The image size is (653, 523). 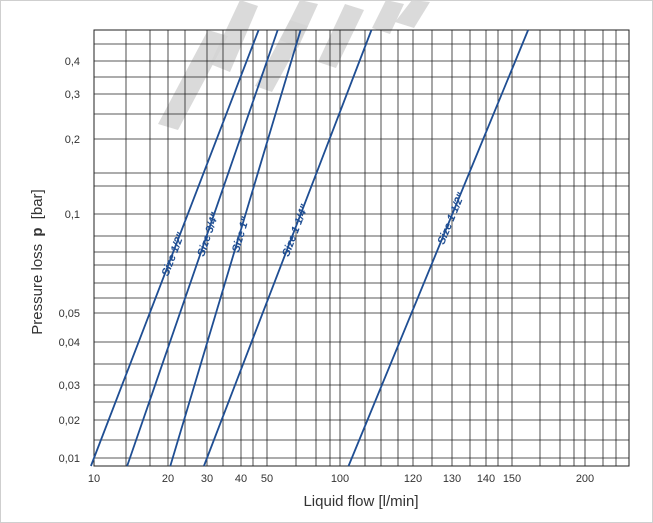 What do you see at coordinates (512, 479) in the screenshot?
I see `x-tick-label: 150` at bounding box center [512, 479].